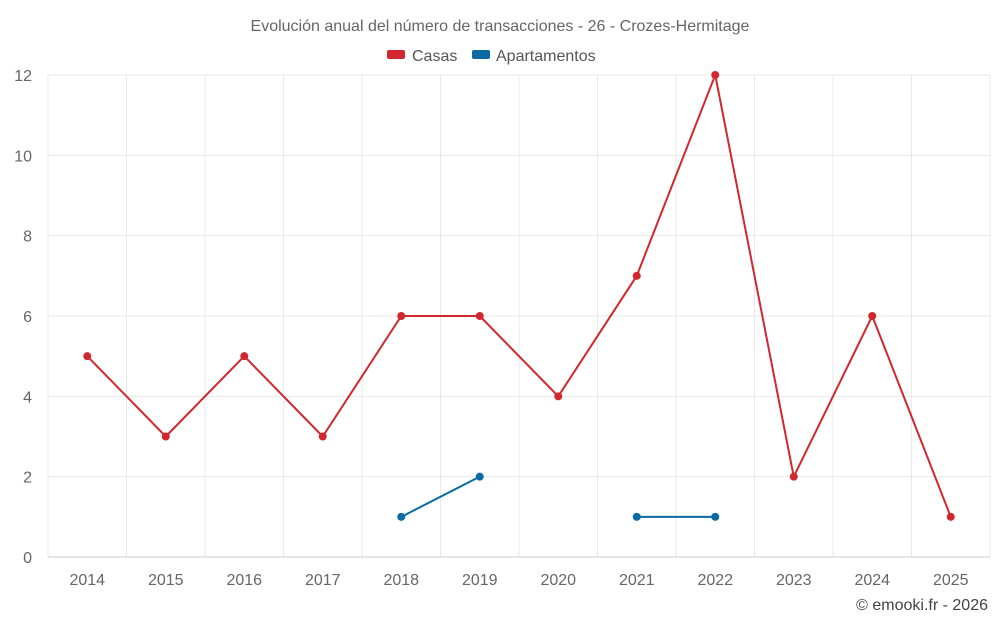 The width and height of the screenshot is (1000, 625). What do you see at coordinates (558, 580) in the screenshot?
I see `x-tick-label-2020: 2020` at bounding box center [558, 580].